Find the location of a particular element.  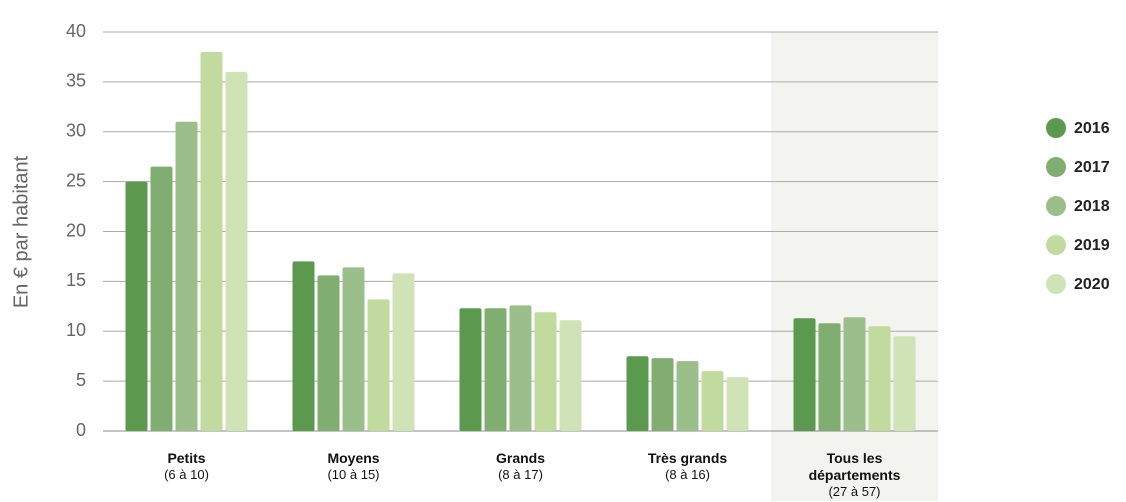

y-tick-label: 25 is located at coordinates (76, 180).